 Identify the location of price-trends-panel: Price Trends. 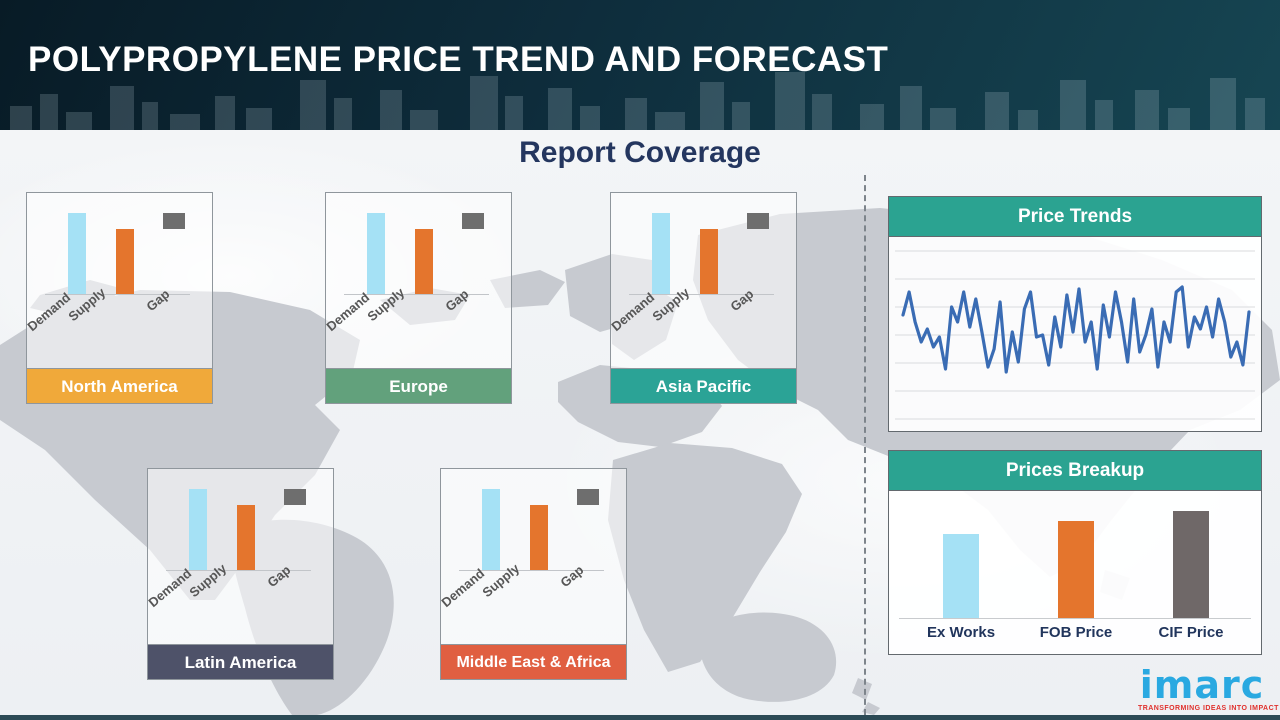
(1075, 314).